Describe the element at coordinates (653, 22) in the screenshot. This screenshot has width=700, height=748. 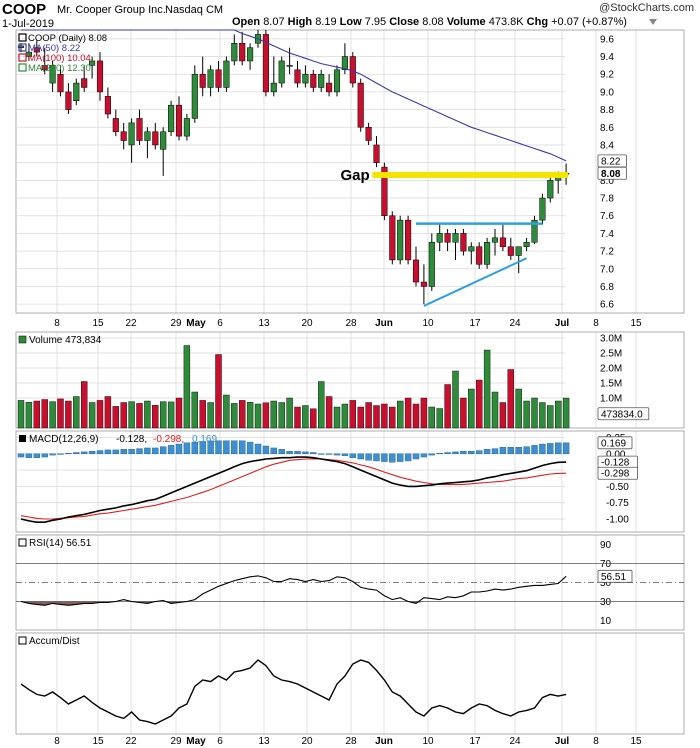
I see `triangle-down-icon` at that location.